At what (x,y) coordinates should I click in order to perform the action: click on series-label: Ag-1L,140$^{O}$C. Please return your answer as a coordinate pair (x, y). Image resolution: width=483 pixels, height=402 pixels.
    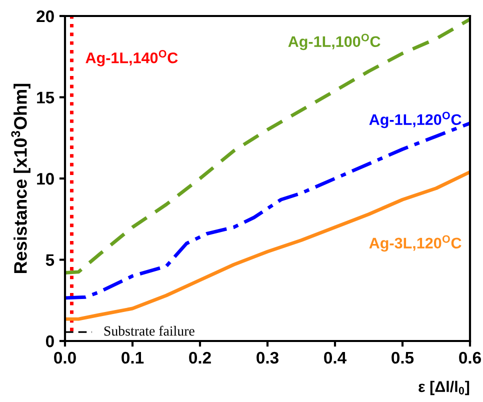
    Looking at the image, I should click on (132, 58).